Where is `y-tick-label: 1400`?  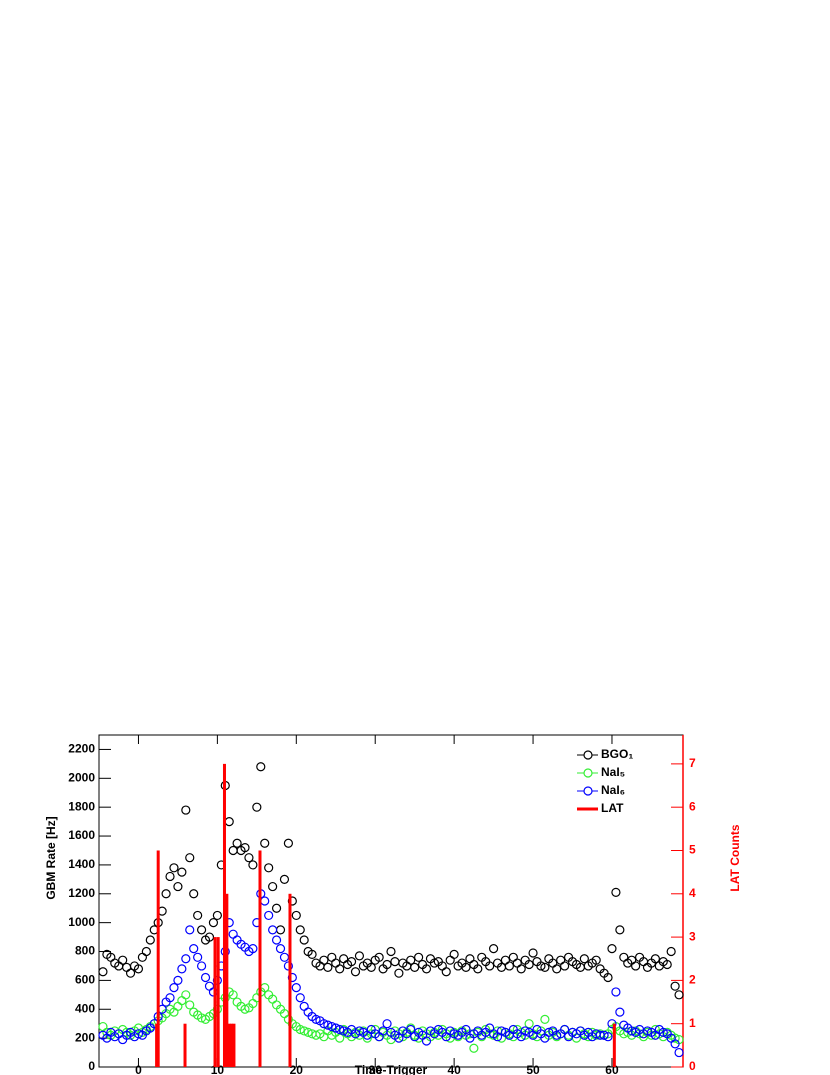
y-tick-label: 1400 is located at coordinates (81, 864).